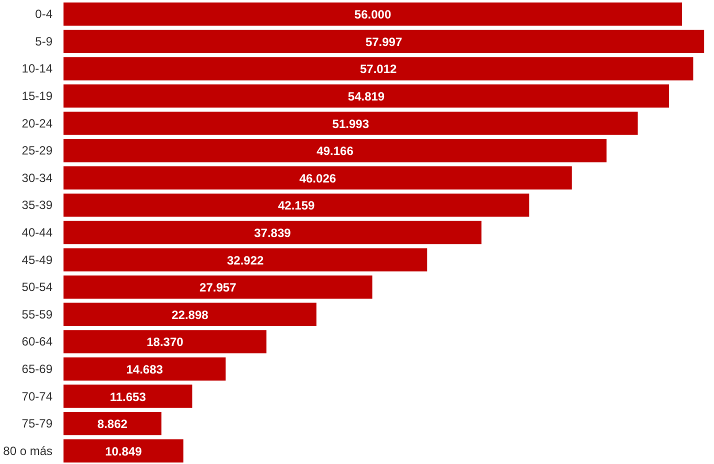 This screenshot has width=714, height=464. I want to click on data-label: 11.653, so click(128, 397).